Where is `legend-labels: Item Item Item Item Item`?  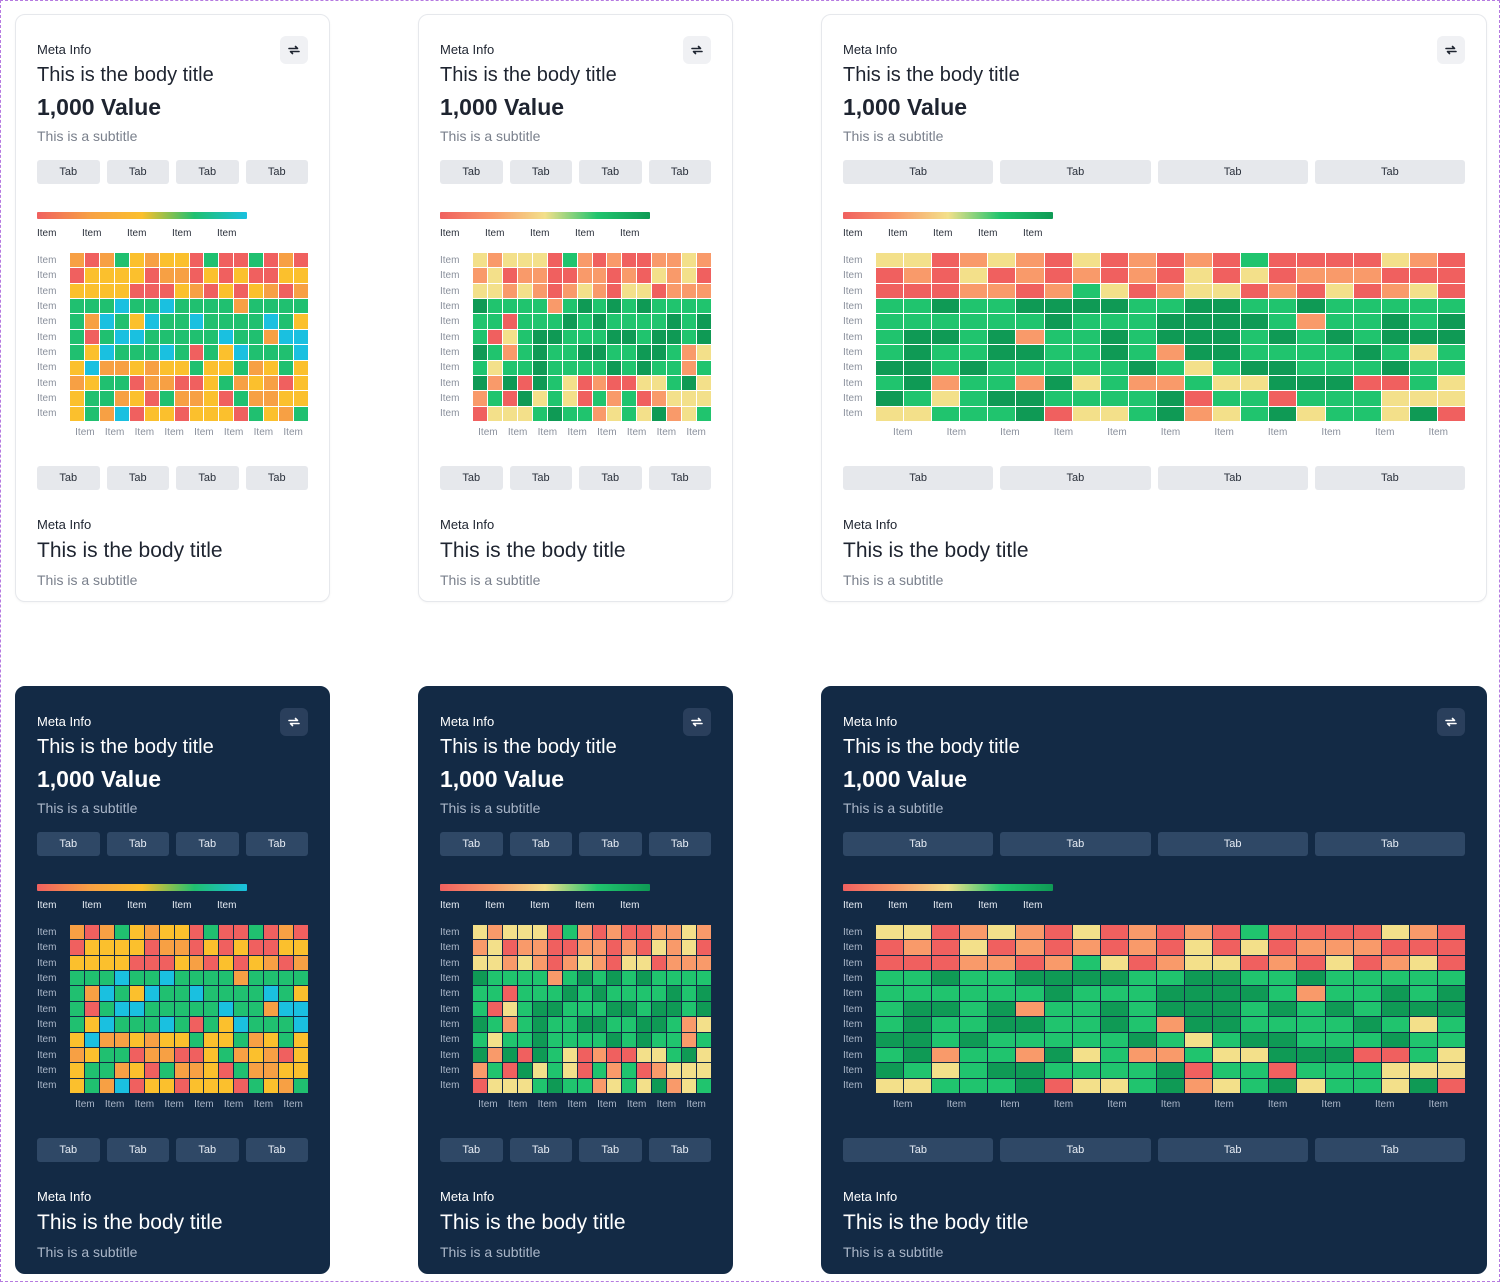 legend-labels: Item Item Item Item Item is located at coordinates (955, 905).